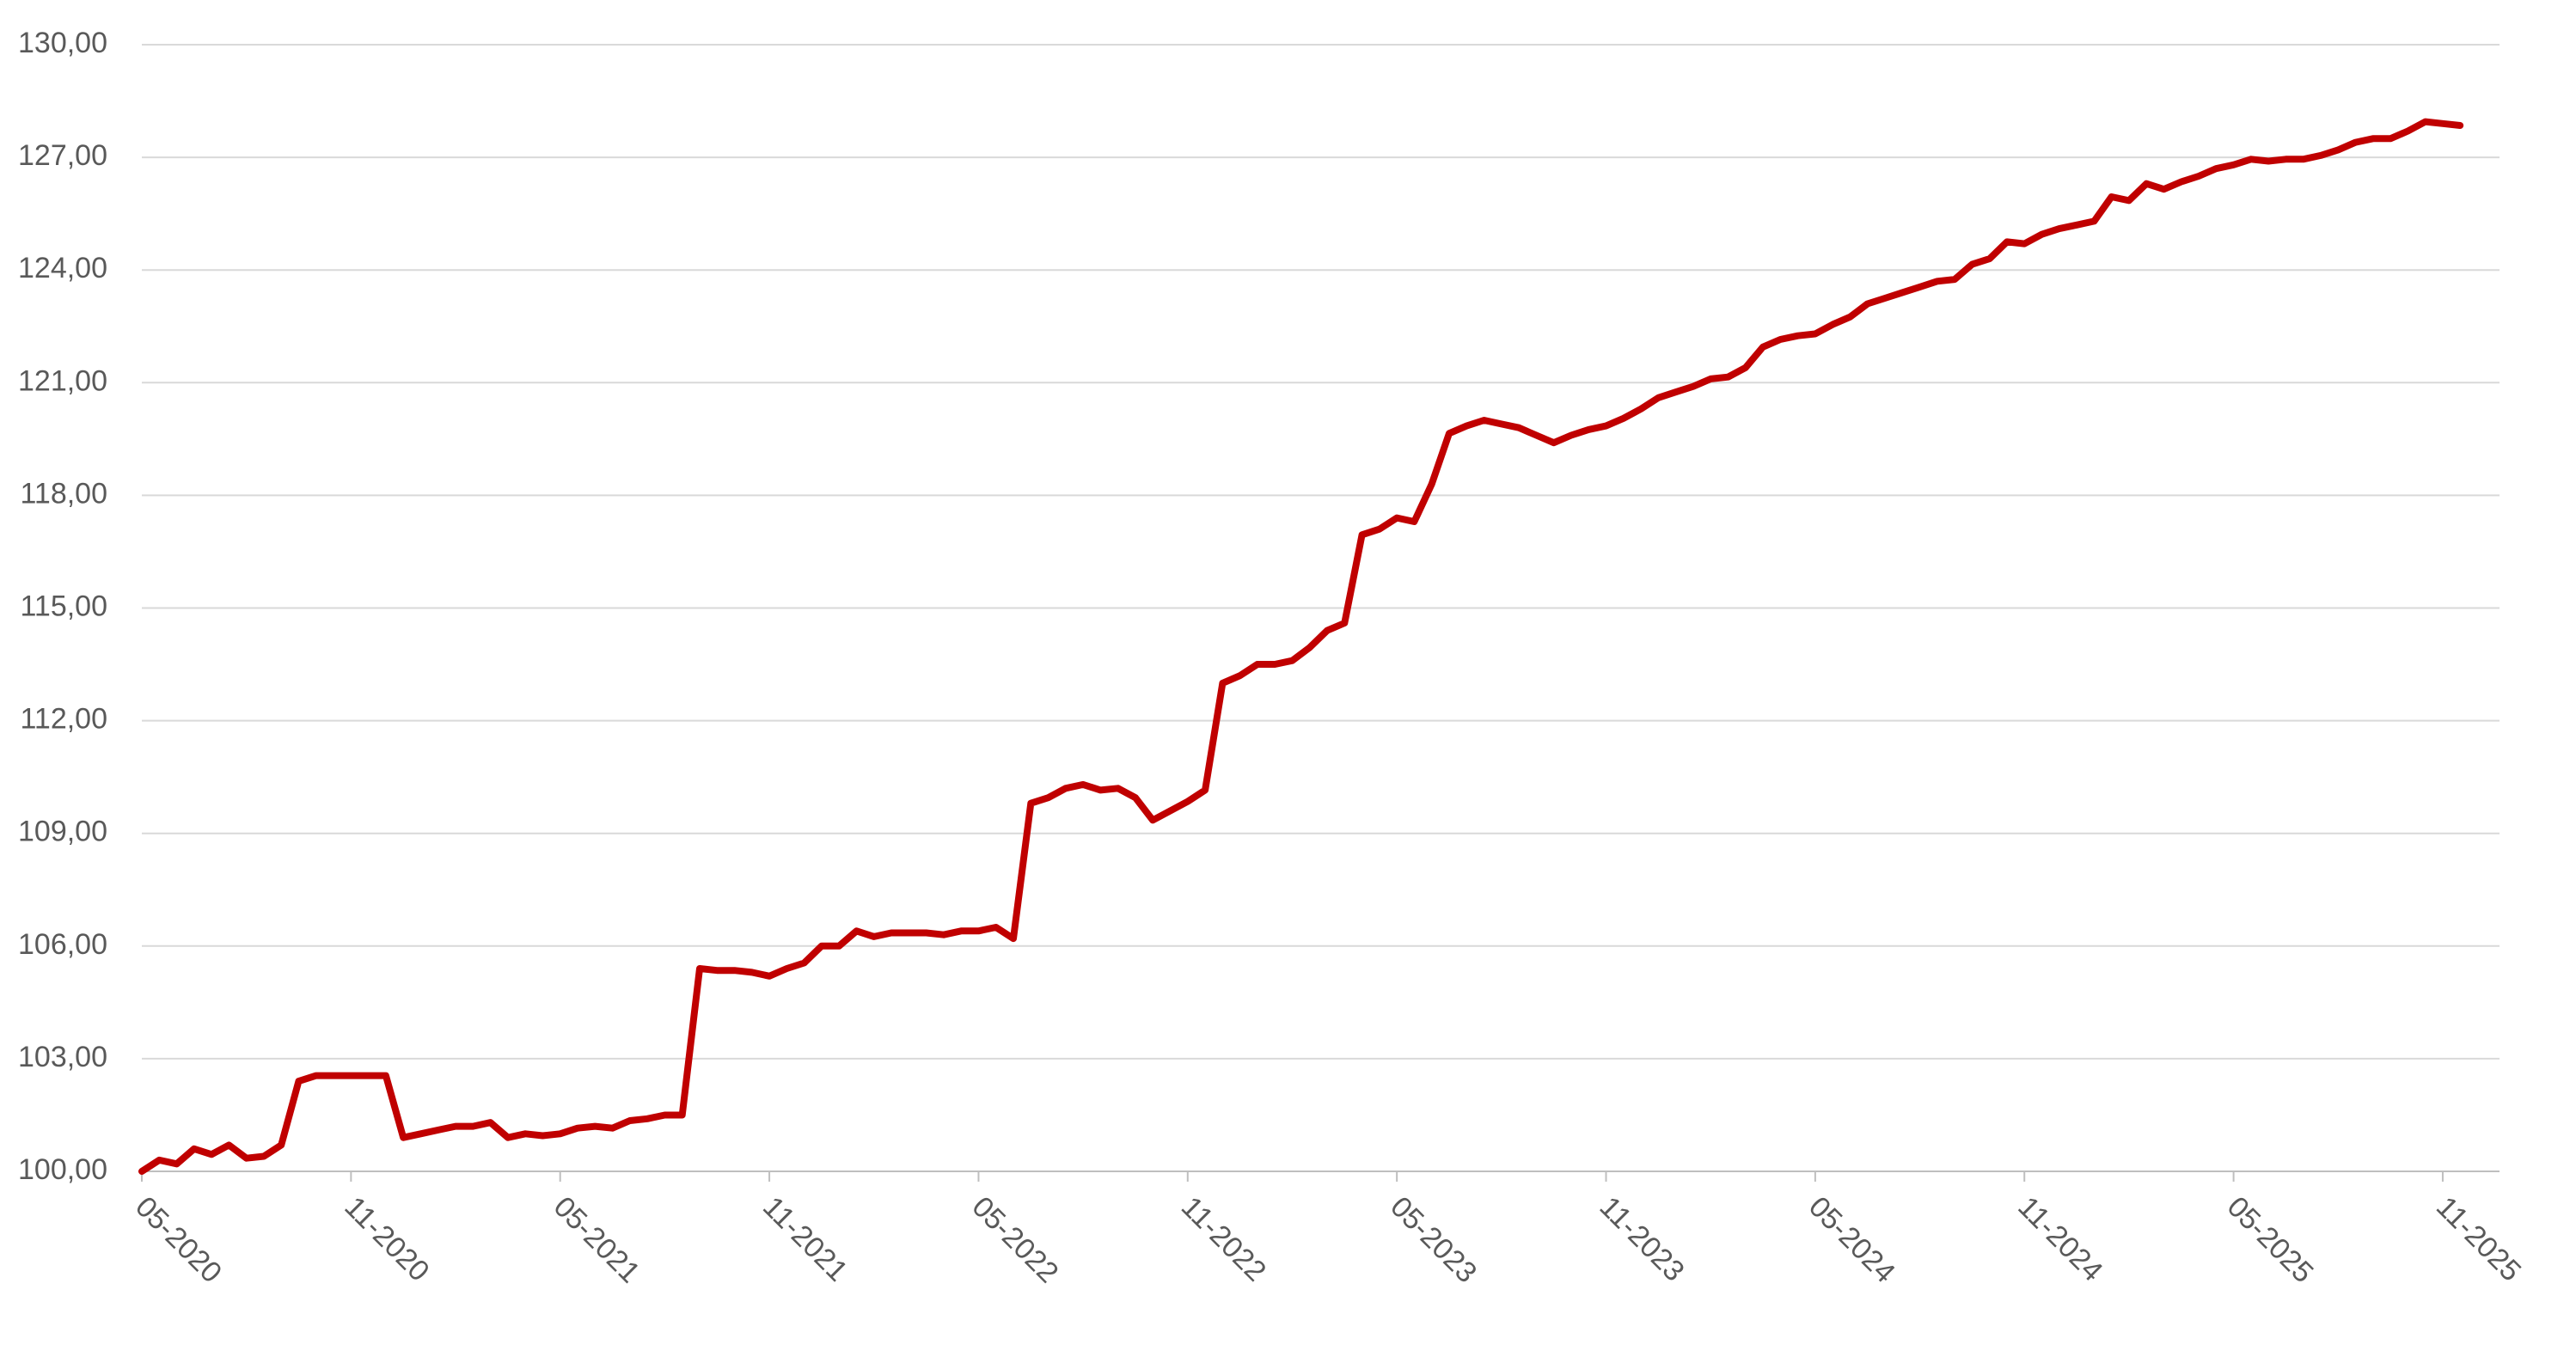  Describe the element at coordinates (62, 1057) in the screenshot. I see `y-tick-label: 103,00` at that location.